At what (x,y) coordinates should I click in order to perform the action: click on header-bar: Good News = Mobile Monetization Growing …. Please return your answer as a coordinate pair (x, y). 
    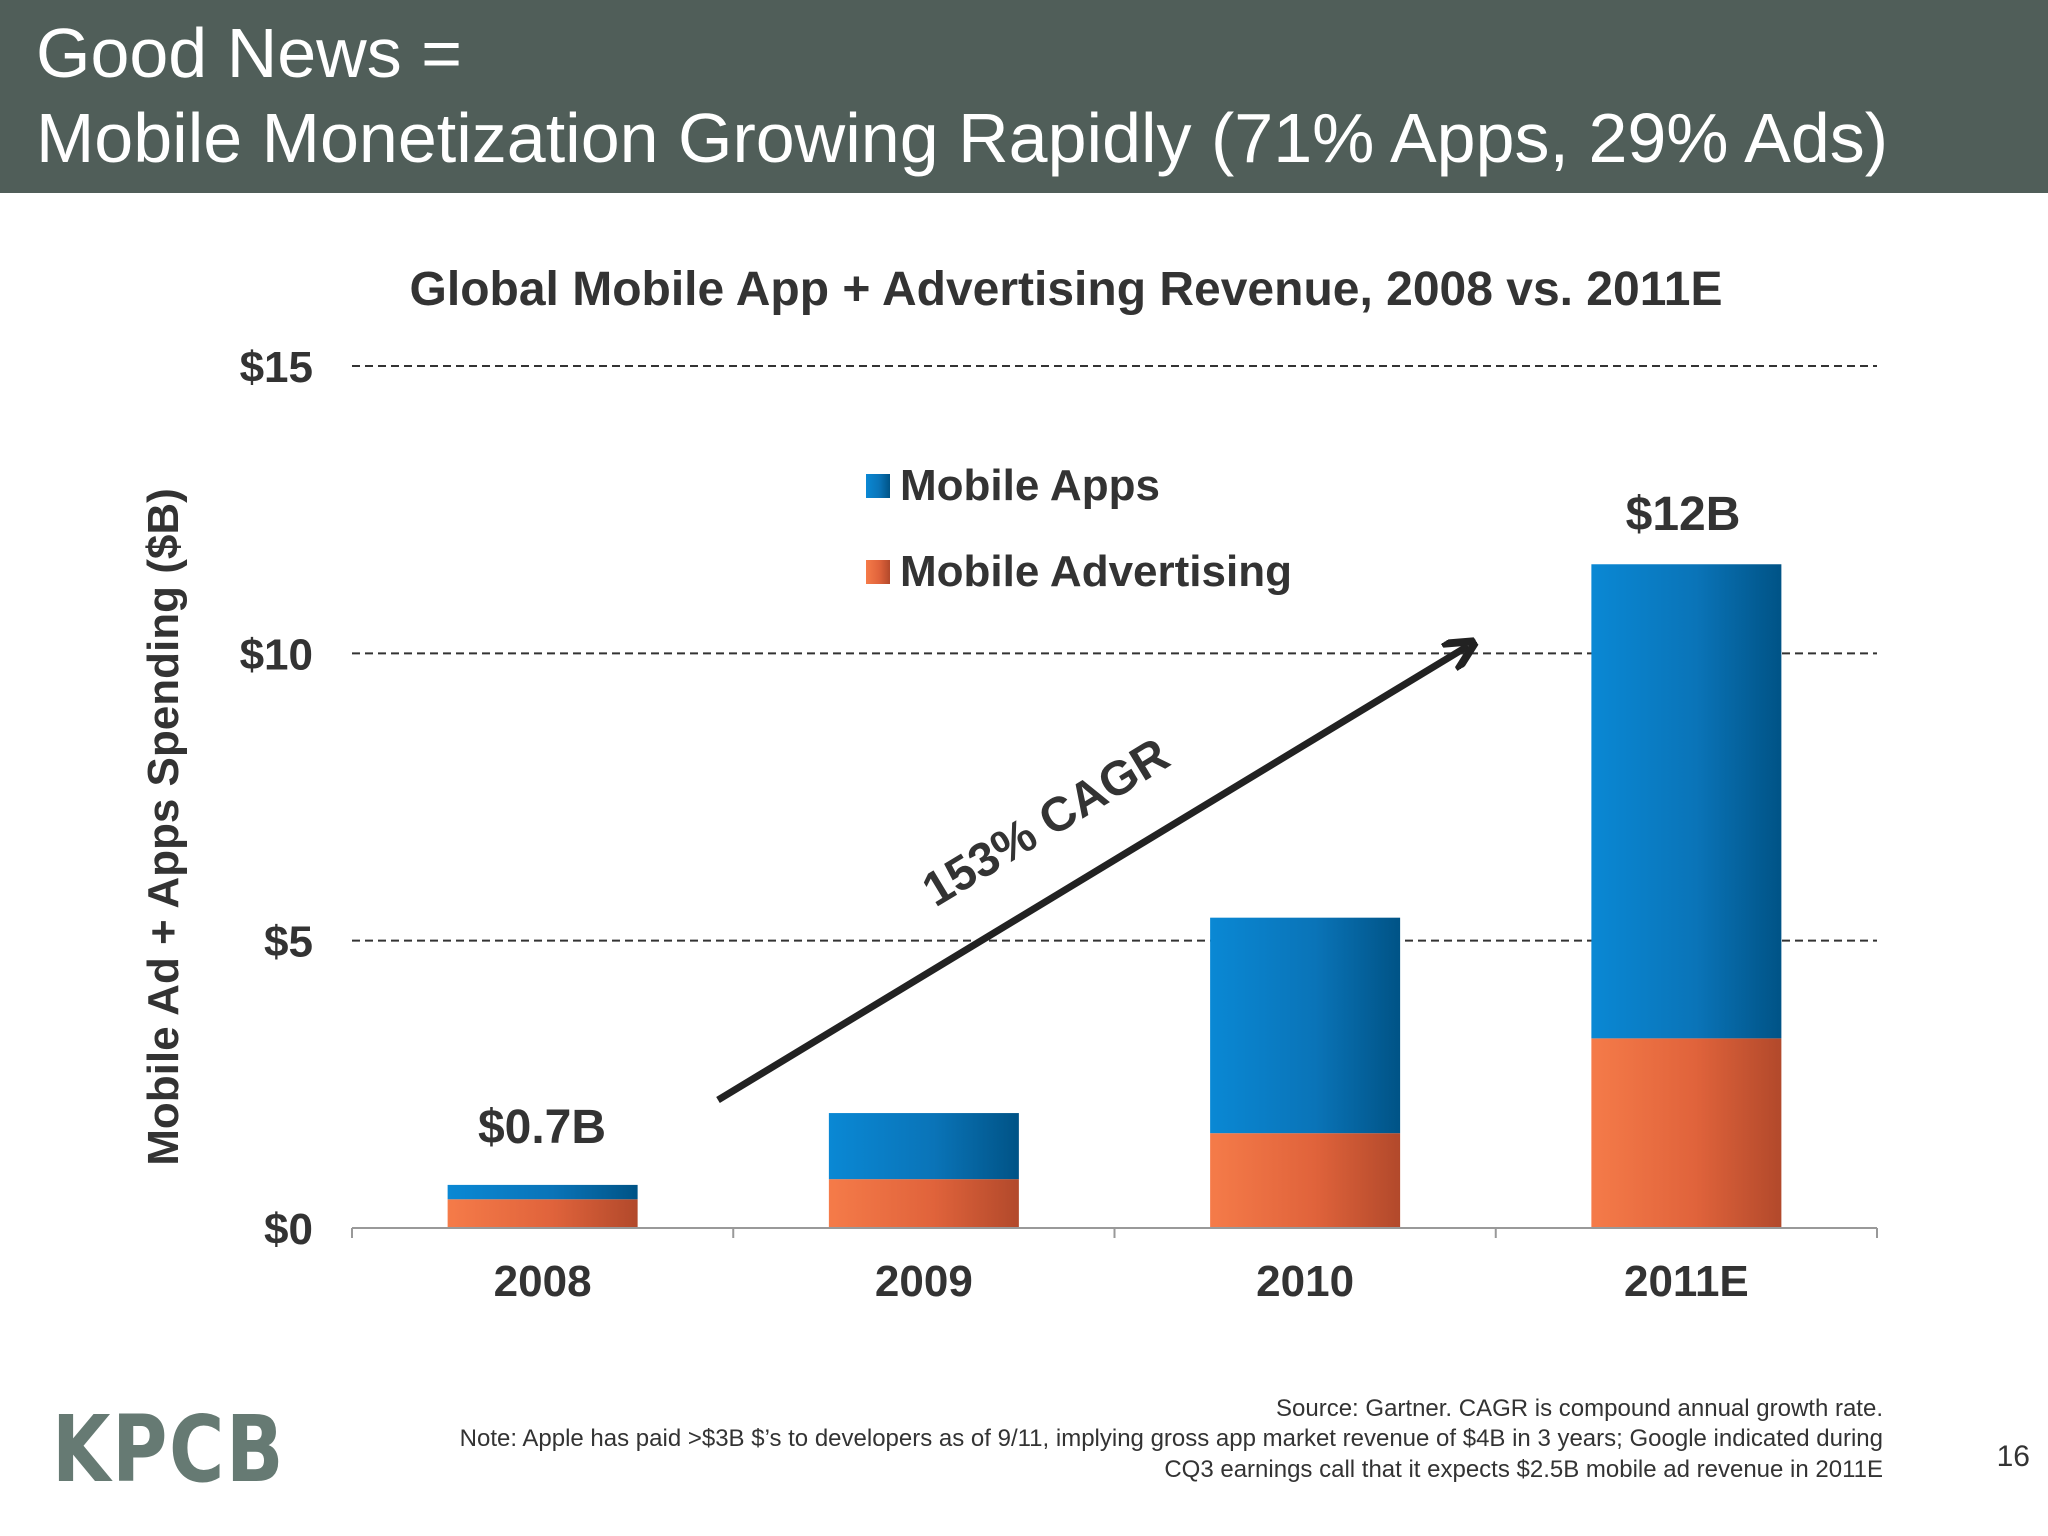
    Looking at the image, I should click on (1024, 96).